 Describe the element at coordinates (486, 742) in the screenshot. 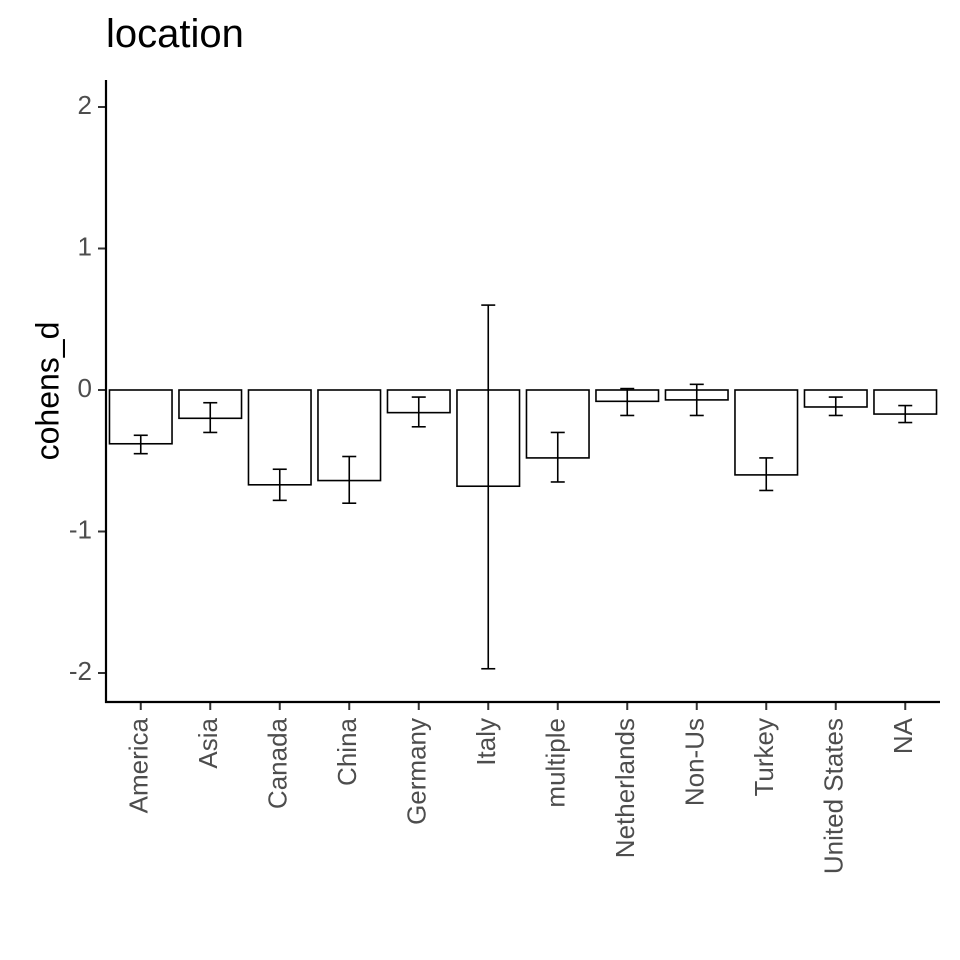

I see `x-tick-label: Italy` at that location.